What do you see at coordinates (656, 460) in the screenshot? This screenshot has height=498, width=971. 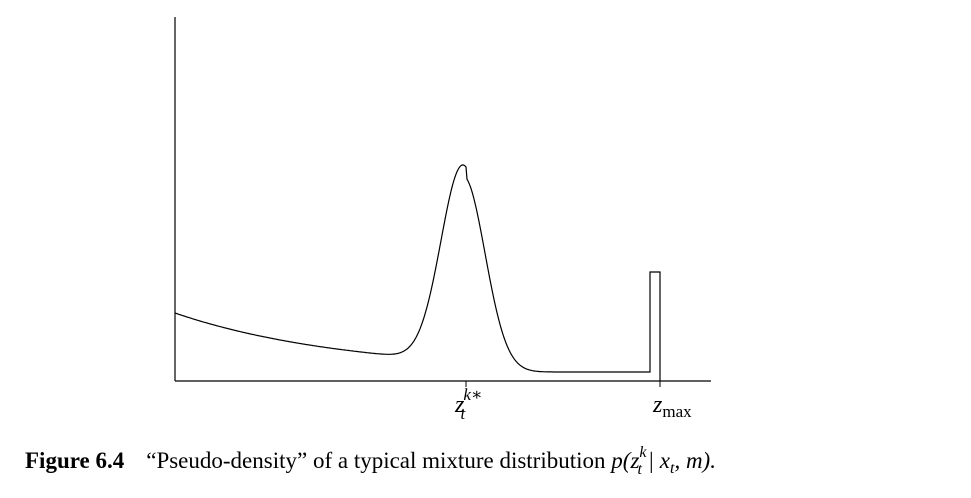 I see `label-part: | x` at bounding box center [656, 460].